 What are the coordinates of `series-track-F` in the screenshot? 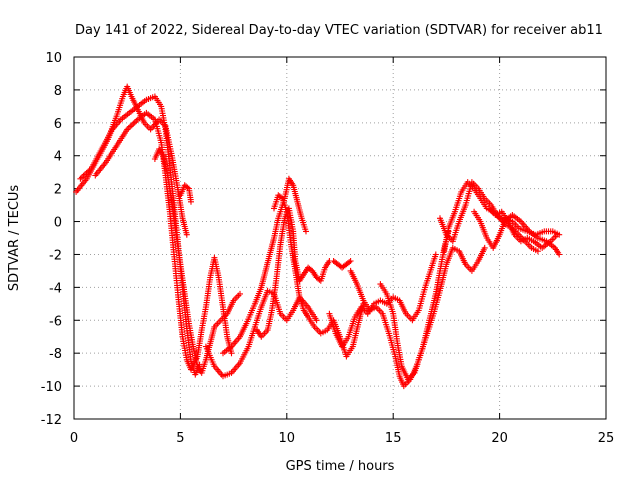 It's located at (261, 333).